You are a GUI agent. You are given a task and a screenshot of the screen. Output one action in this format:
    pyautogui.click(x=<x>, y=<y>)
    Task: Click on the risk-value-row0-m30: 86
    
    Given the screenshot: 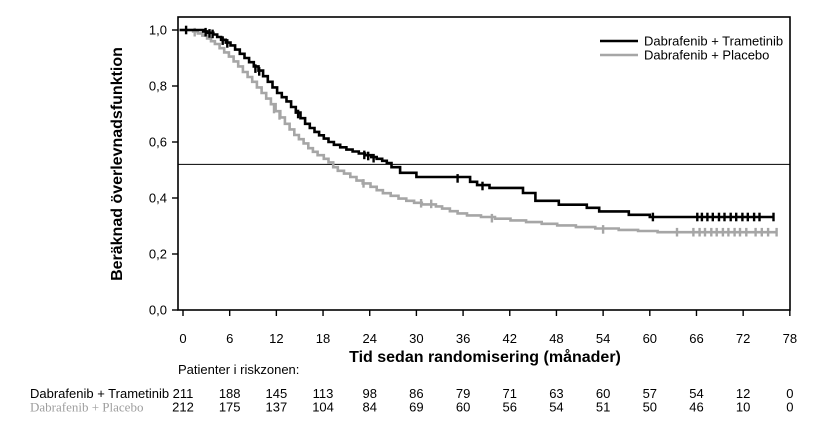 What is the action you would take?
    pyautogui.click(x=416, y=393)
    